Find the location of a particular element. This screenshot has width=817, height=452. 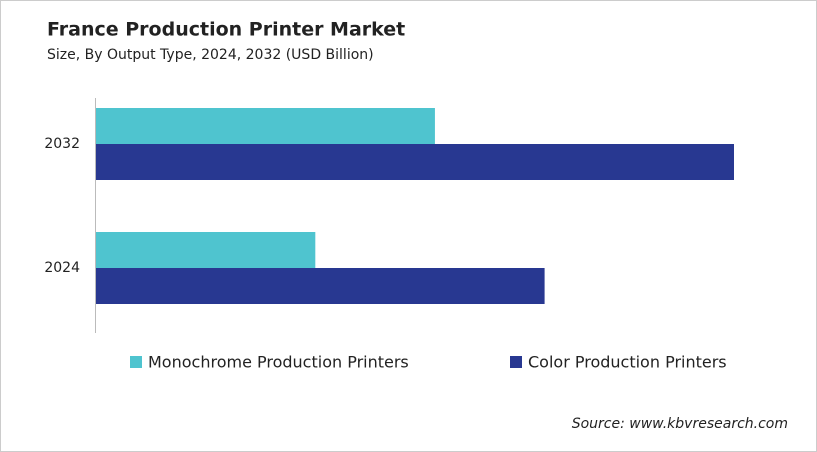

chart-title: France Production Printer Market is located at coordinates (226, 30).